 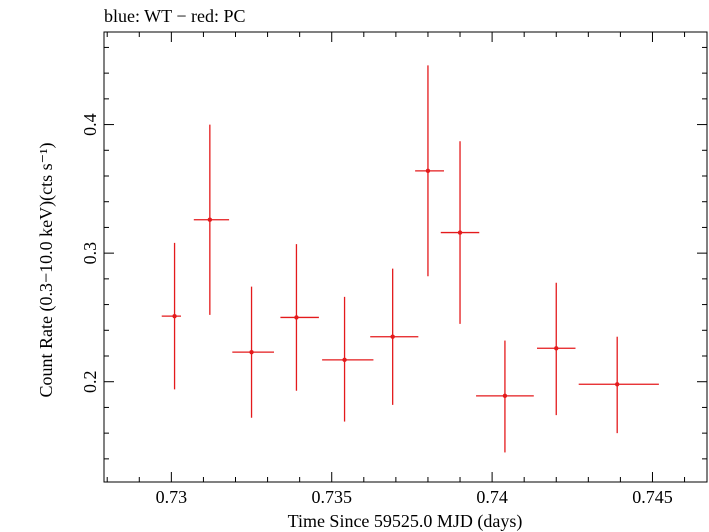 I want to click on x-axis-title: Time Since 59525.0 MJD (days), so click(x=405, y=521).